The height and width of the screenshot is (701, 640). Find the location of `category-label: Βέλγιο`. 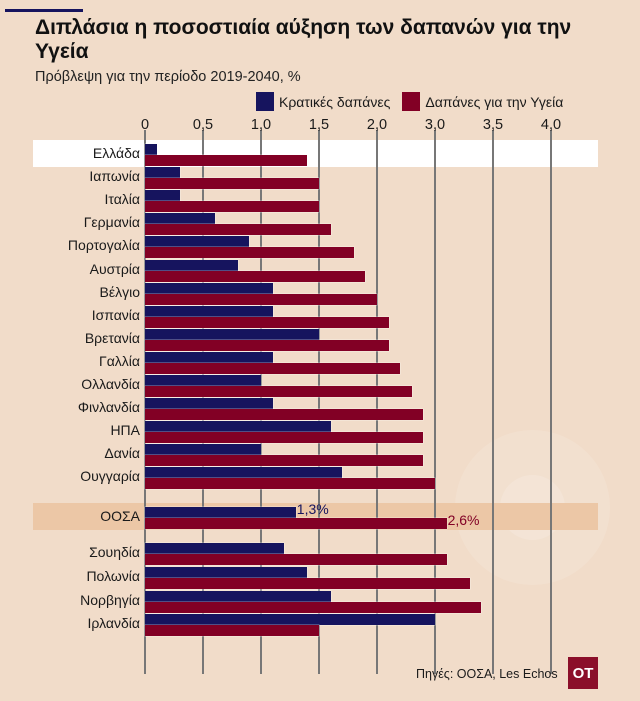

category-label: Βέλγιο is located at coordinates (119, 291).